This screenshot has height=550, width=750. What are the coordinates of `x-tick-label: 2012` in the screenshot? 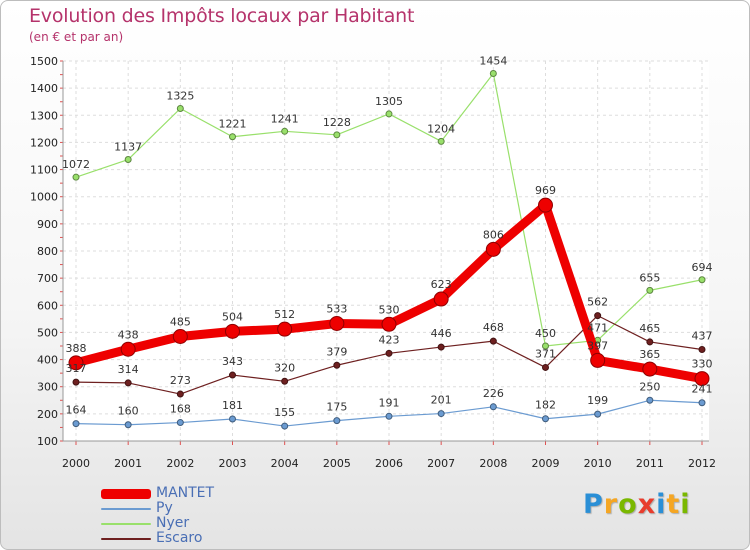 It's located at (702, 463).